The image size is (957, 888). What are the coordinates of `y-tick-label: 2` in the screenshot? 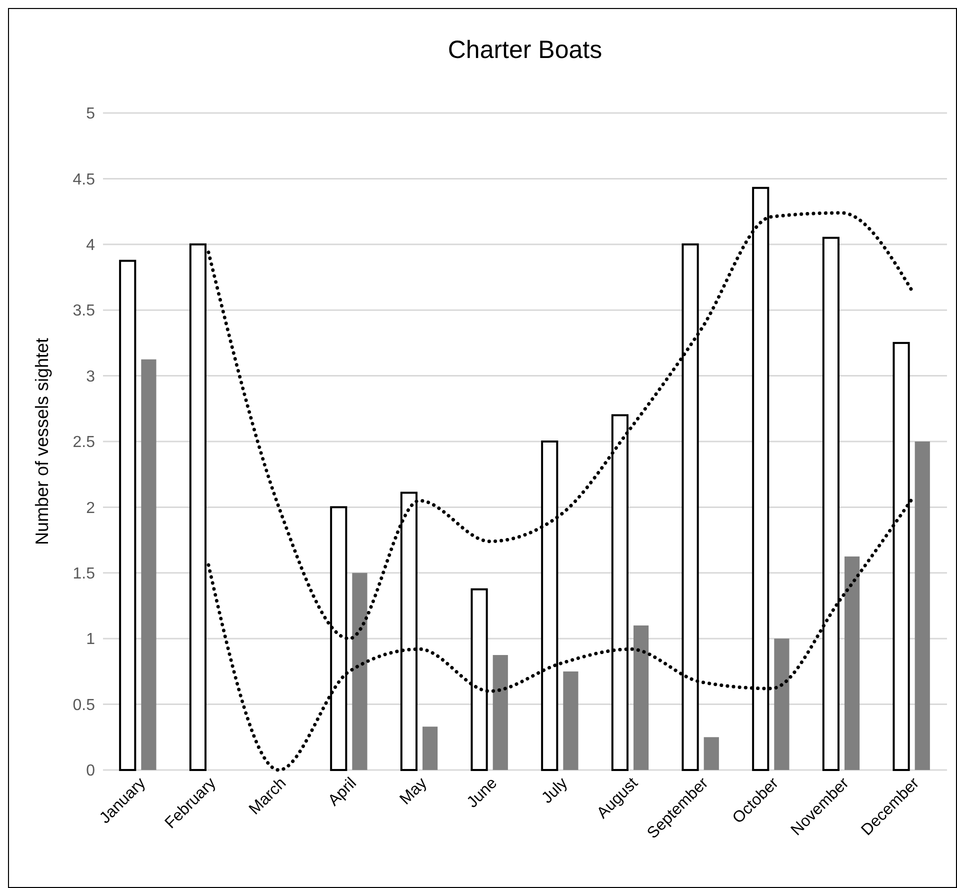 It's located at (91, 508).